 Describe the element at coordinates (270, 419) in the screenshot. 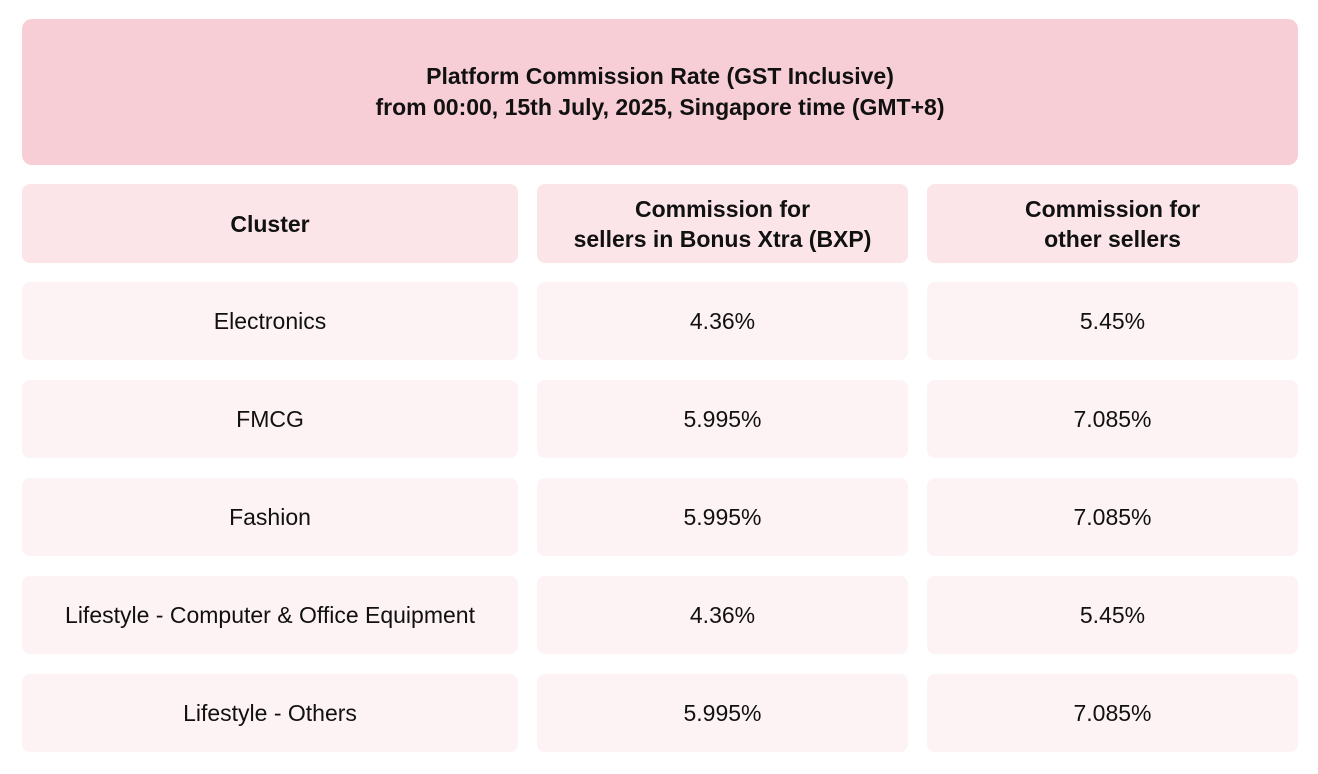

I see `table-row-cluster: FMCG` at that location.